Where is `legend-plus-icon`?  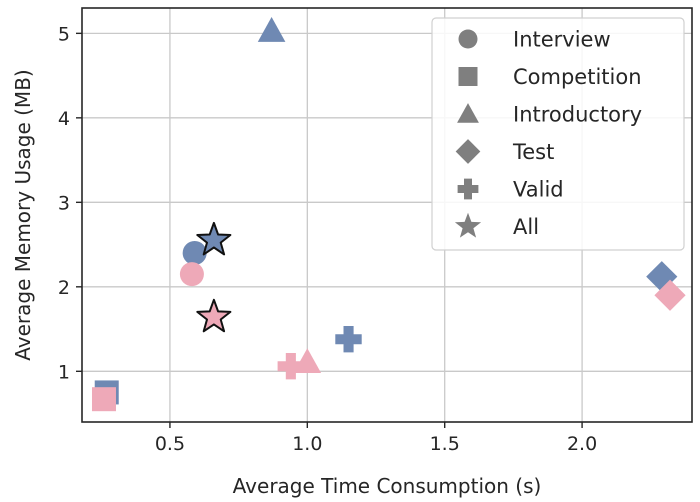 legend-plus-icon is located at coordinates (468, 189).